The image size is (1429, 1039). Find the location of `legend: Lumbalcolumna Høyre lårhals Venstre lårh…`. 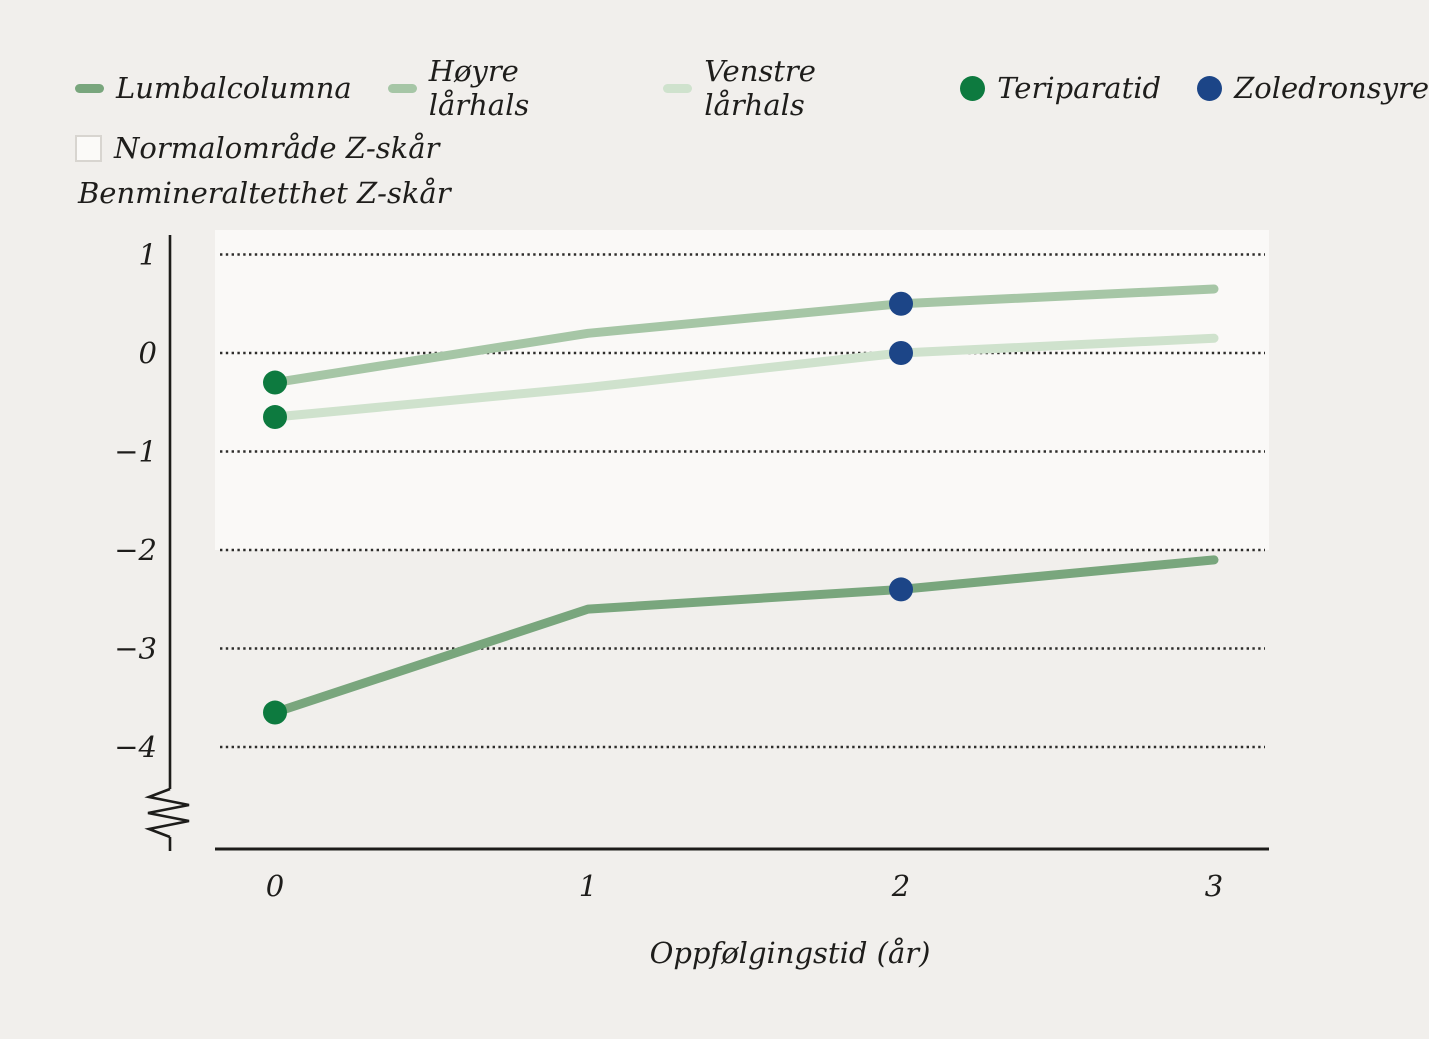

legend: Lumbalcolumna Høyre lårhals Venstre lårh… is located at coordinates (752, 109).